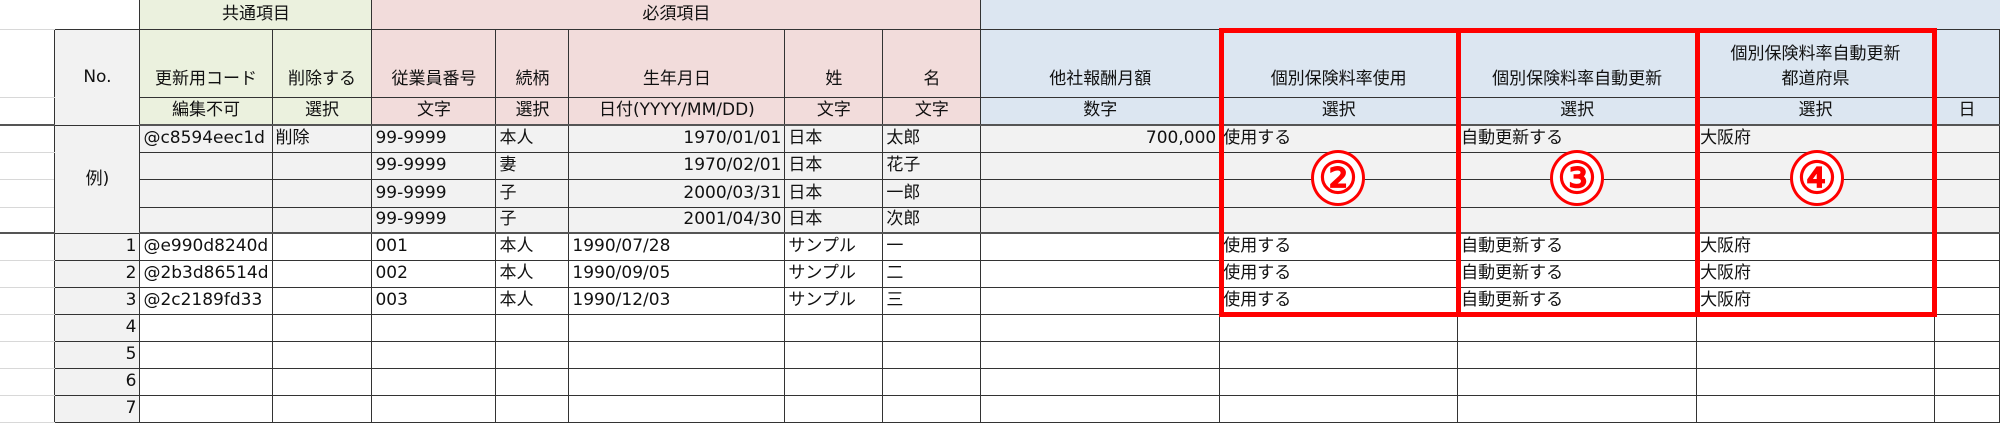 The image size is (2000, 428). Describe the element at coordinates (206, 138) in the screenshot. I see `example-cell: @c8594eec1d` at that location.